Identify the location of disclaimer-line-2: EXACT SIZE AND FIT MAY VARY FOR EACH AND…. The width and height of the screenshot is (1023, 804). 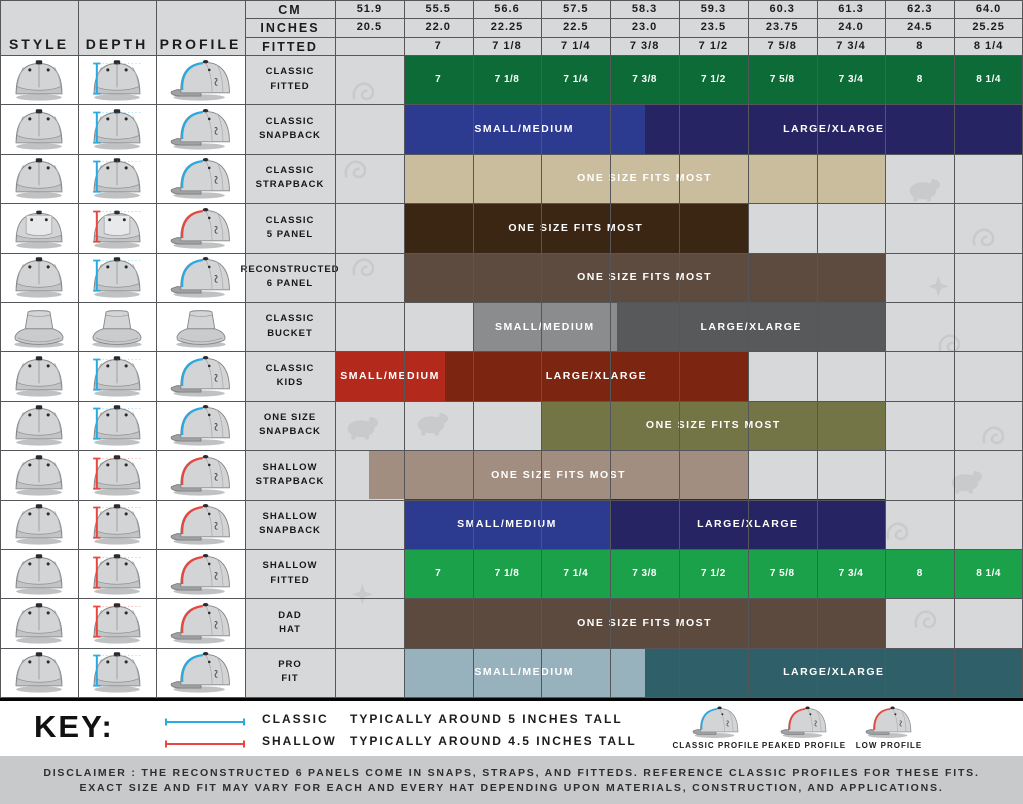
(511, 787).